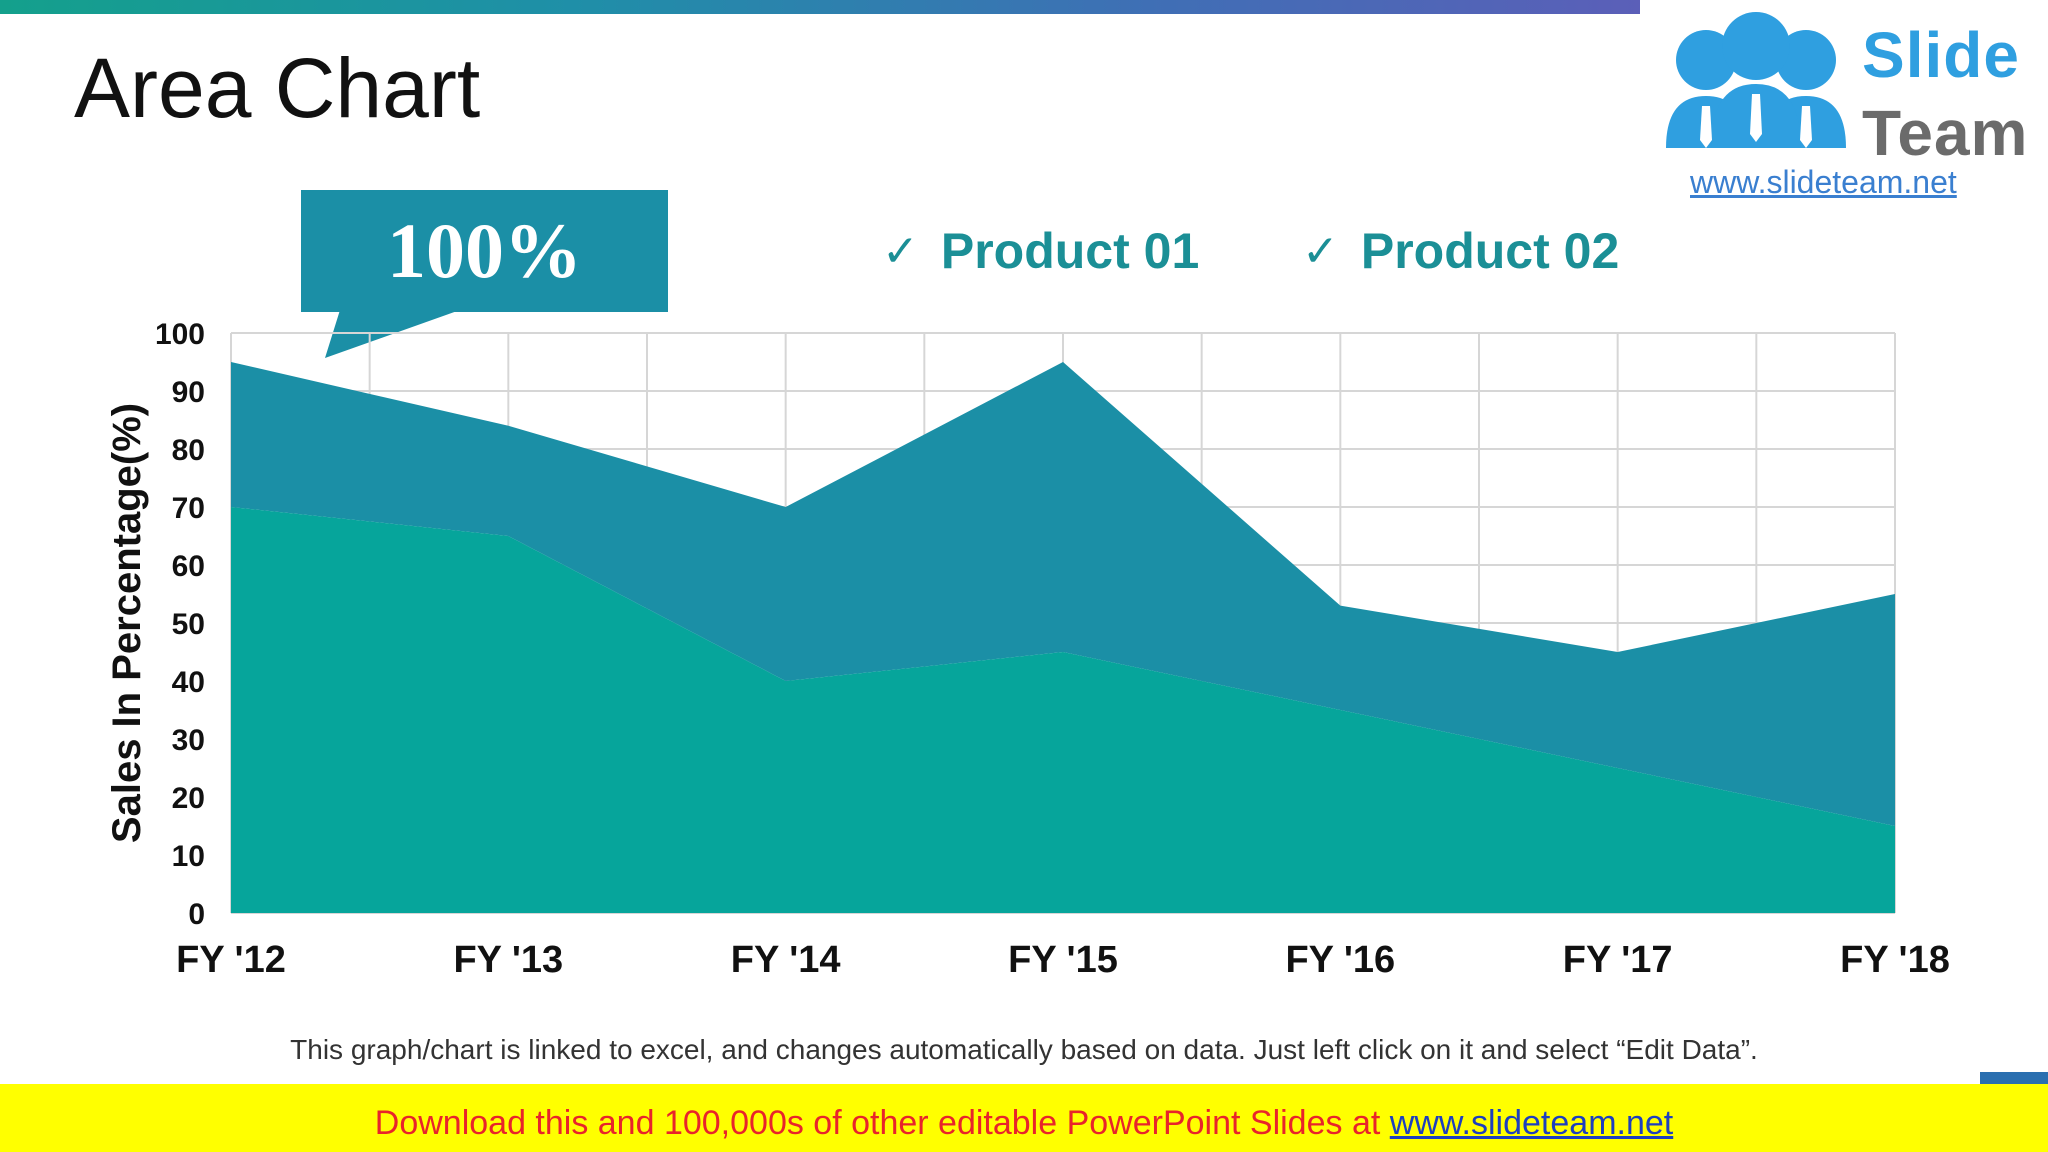 The height and width of the screenshot is (1152, 2048). I want to click on y-tick-label: 10, so click(188, 856).